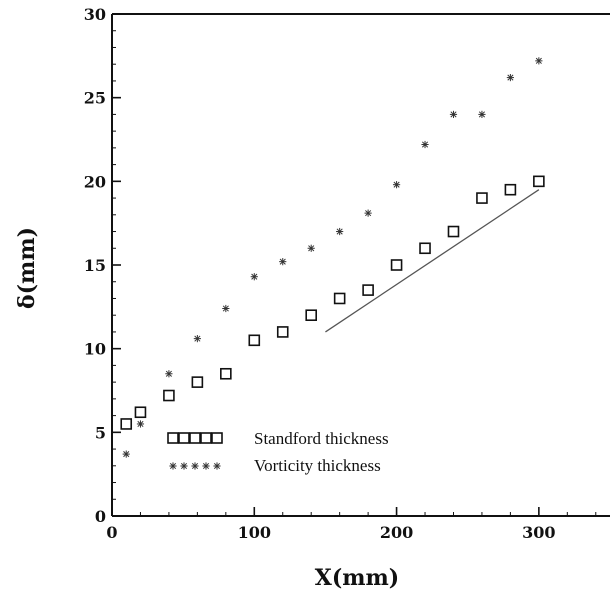 This screenshot has width=610, height=596. What do you see at coordinates (538, 532) in the screenshot?
I see `x-tick-label: 300` at bounding box center [538, 532].